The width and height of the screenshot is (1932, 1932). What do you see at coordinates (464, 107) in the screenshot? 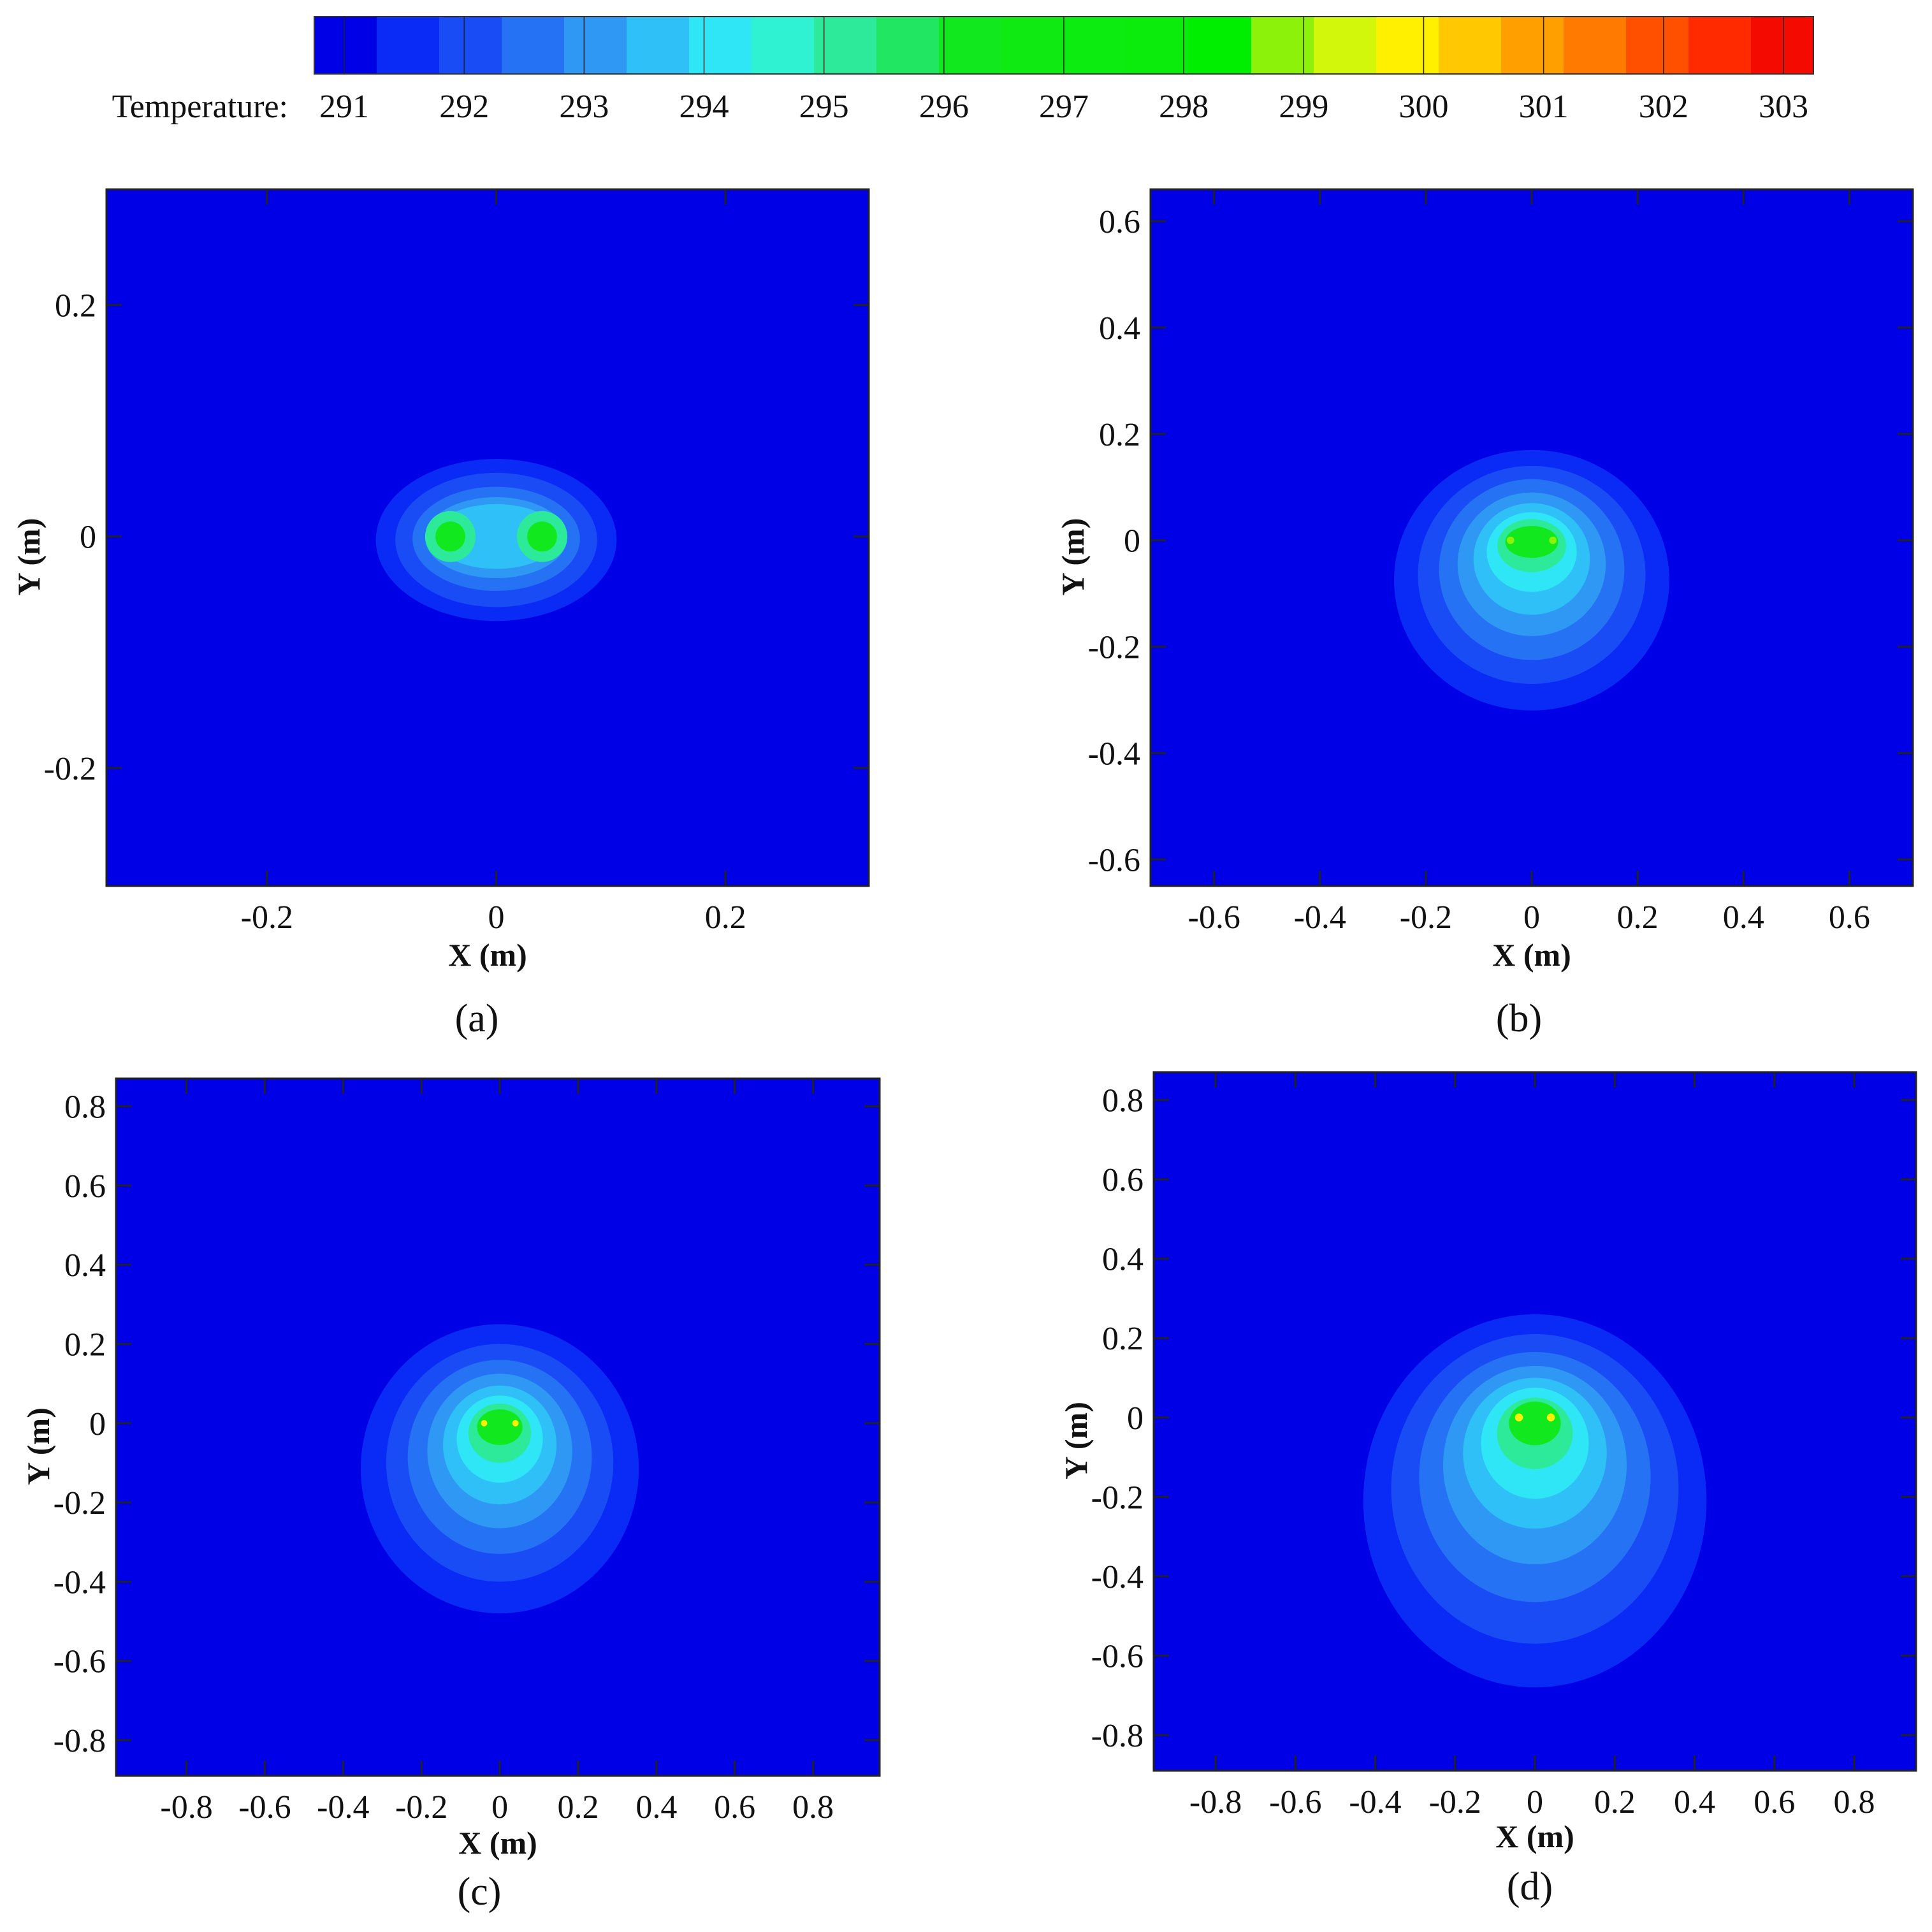
I see `colorbar-tick-label: 292` at bounding box center [464, 107].